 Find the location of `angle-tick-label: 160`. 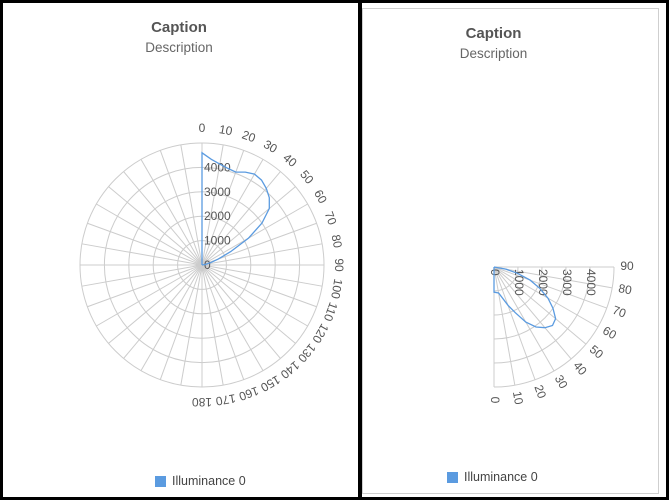

angle-tick-label: 160 is located at coordinates (249, 394).